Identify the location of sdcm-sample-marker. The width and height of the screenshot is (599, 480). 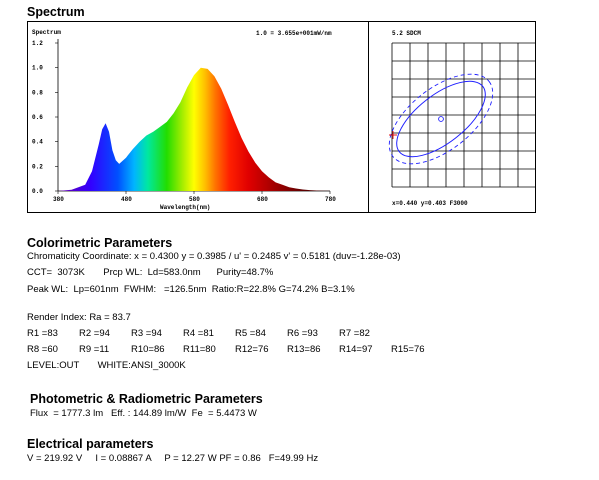
(393, 135).